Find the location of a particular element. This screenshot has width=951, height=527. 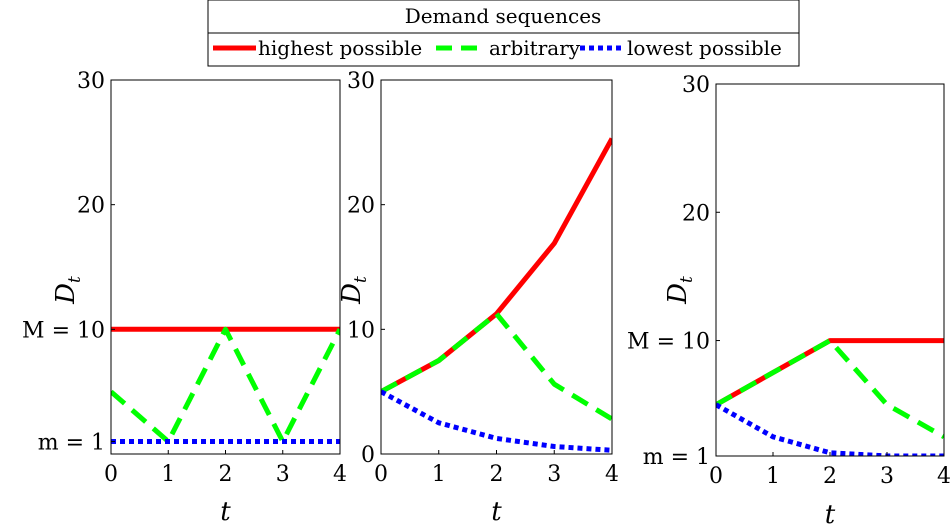

y-tick-label: 0 is located at coordinates (368, 455).